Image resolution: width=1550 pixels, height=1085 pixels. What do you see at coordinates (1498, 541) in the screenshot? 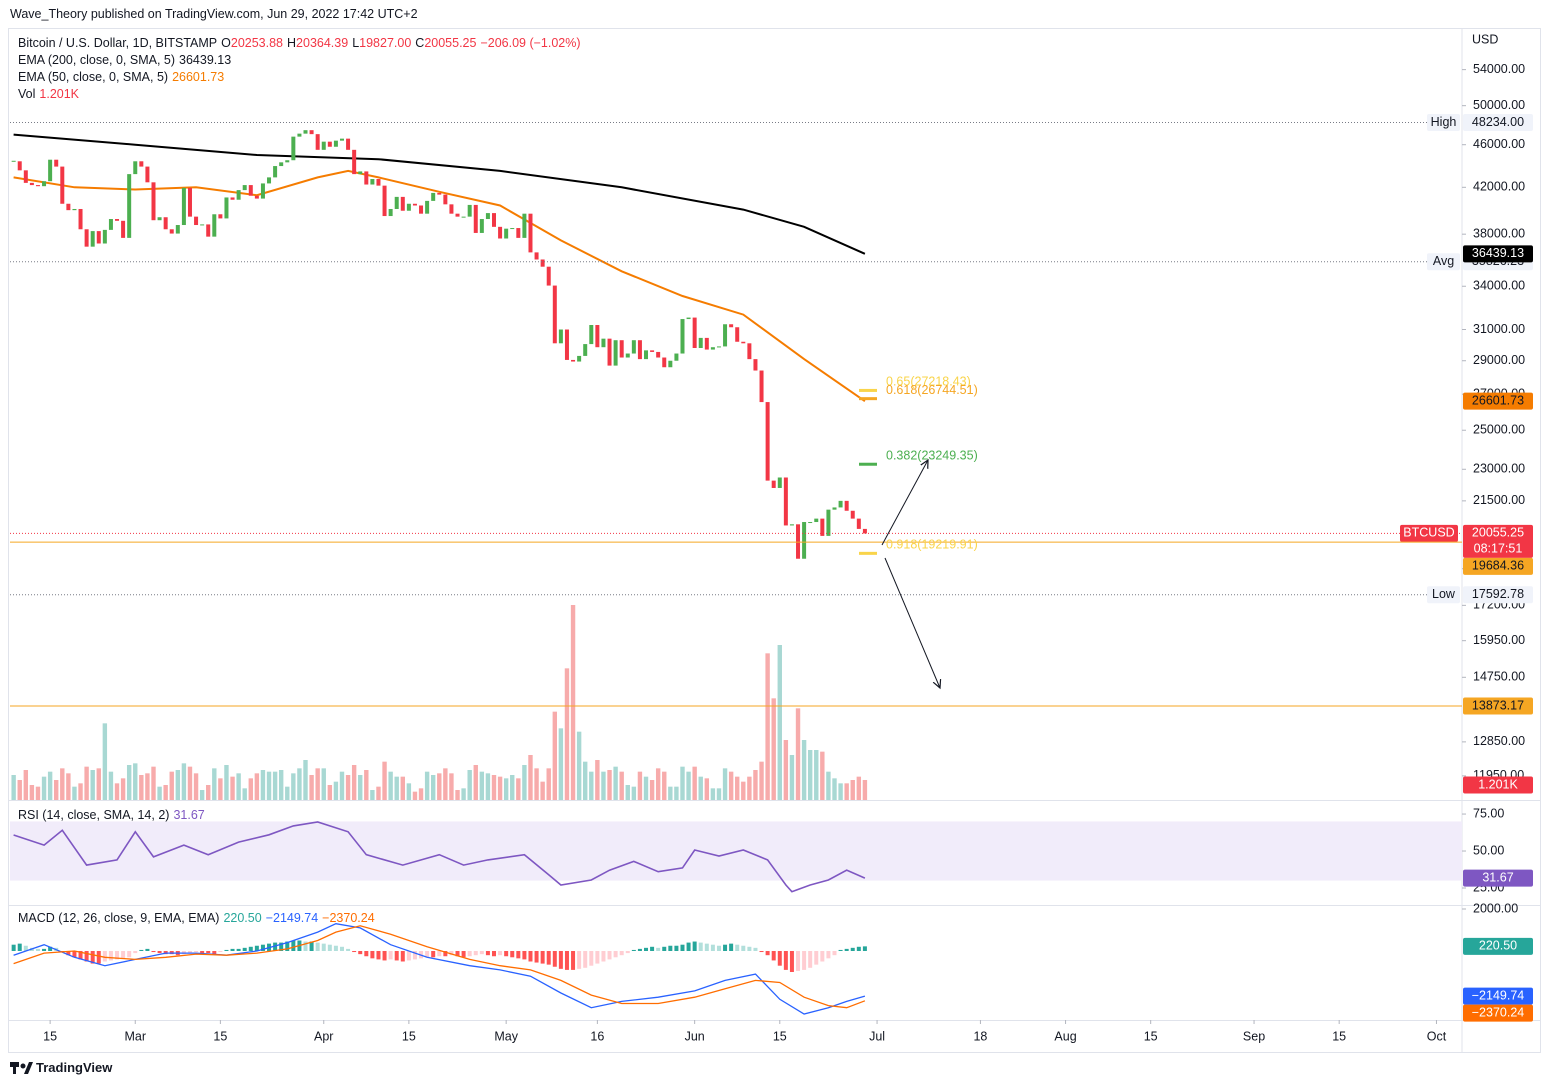
I see `last-price-bg` at bounding box center [1498, 541].